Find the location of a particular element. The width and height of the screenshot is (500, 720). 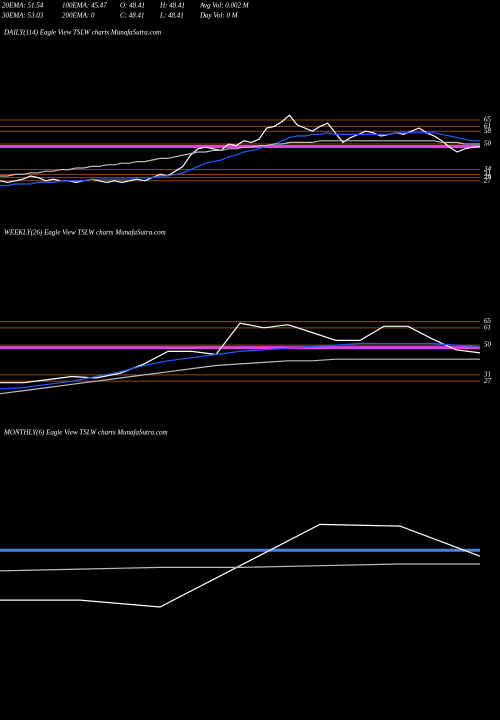

header-stat: 20EMA: 51.54 is located at coordinates (23, 6).